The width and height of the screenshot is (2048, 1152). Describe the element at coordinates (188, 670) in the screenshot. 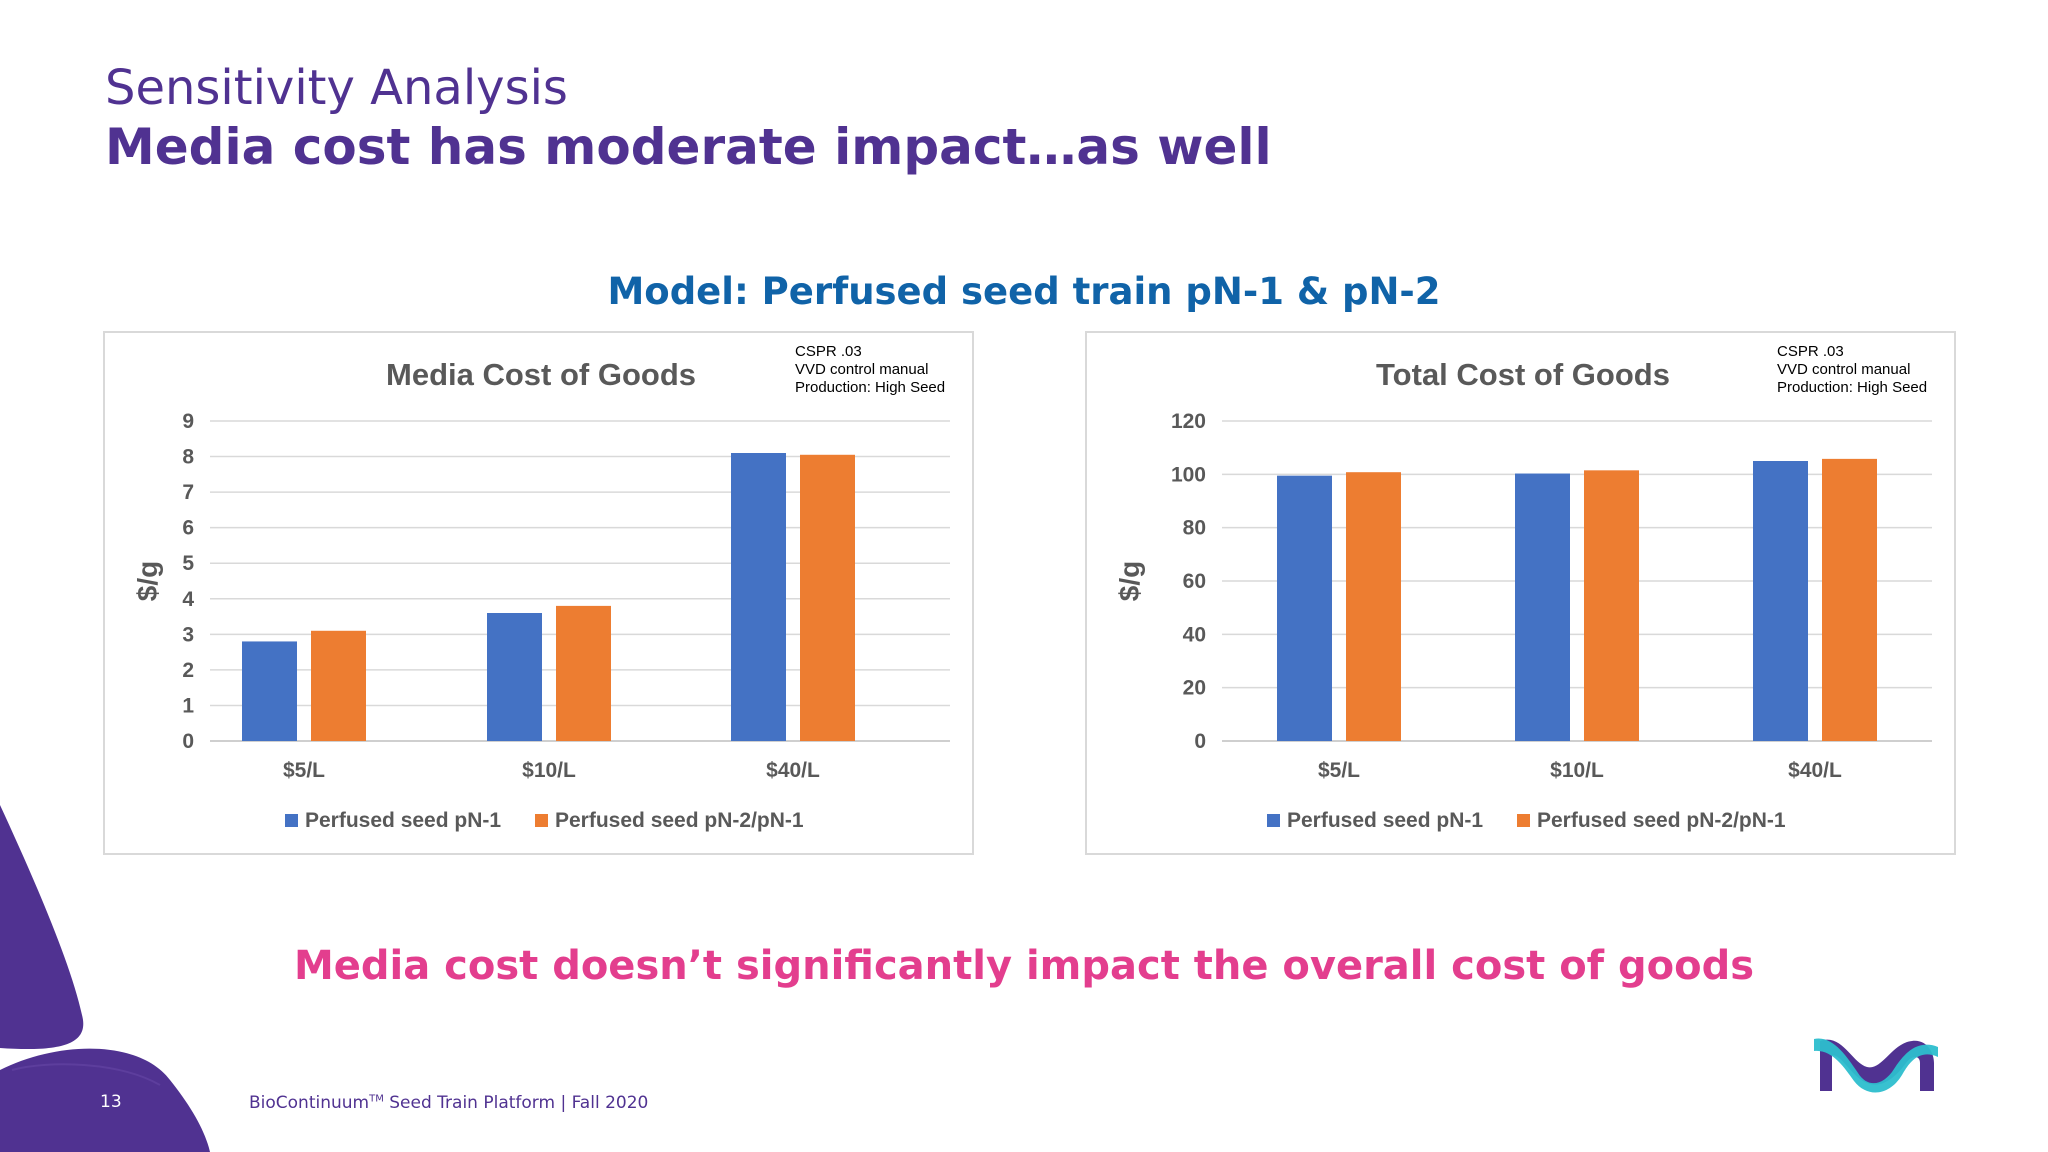

I see `y-tick-label: 2` at that location.